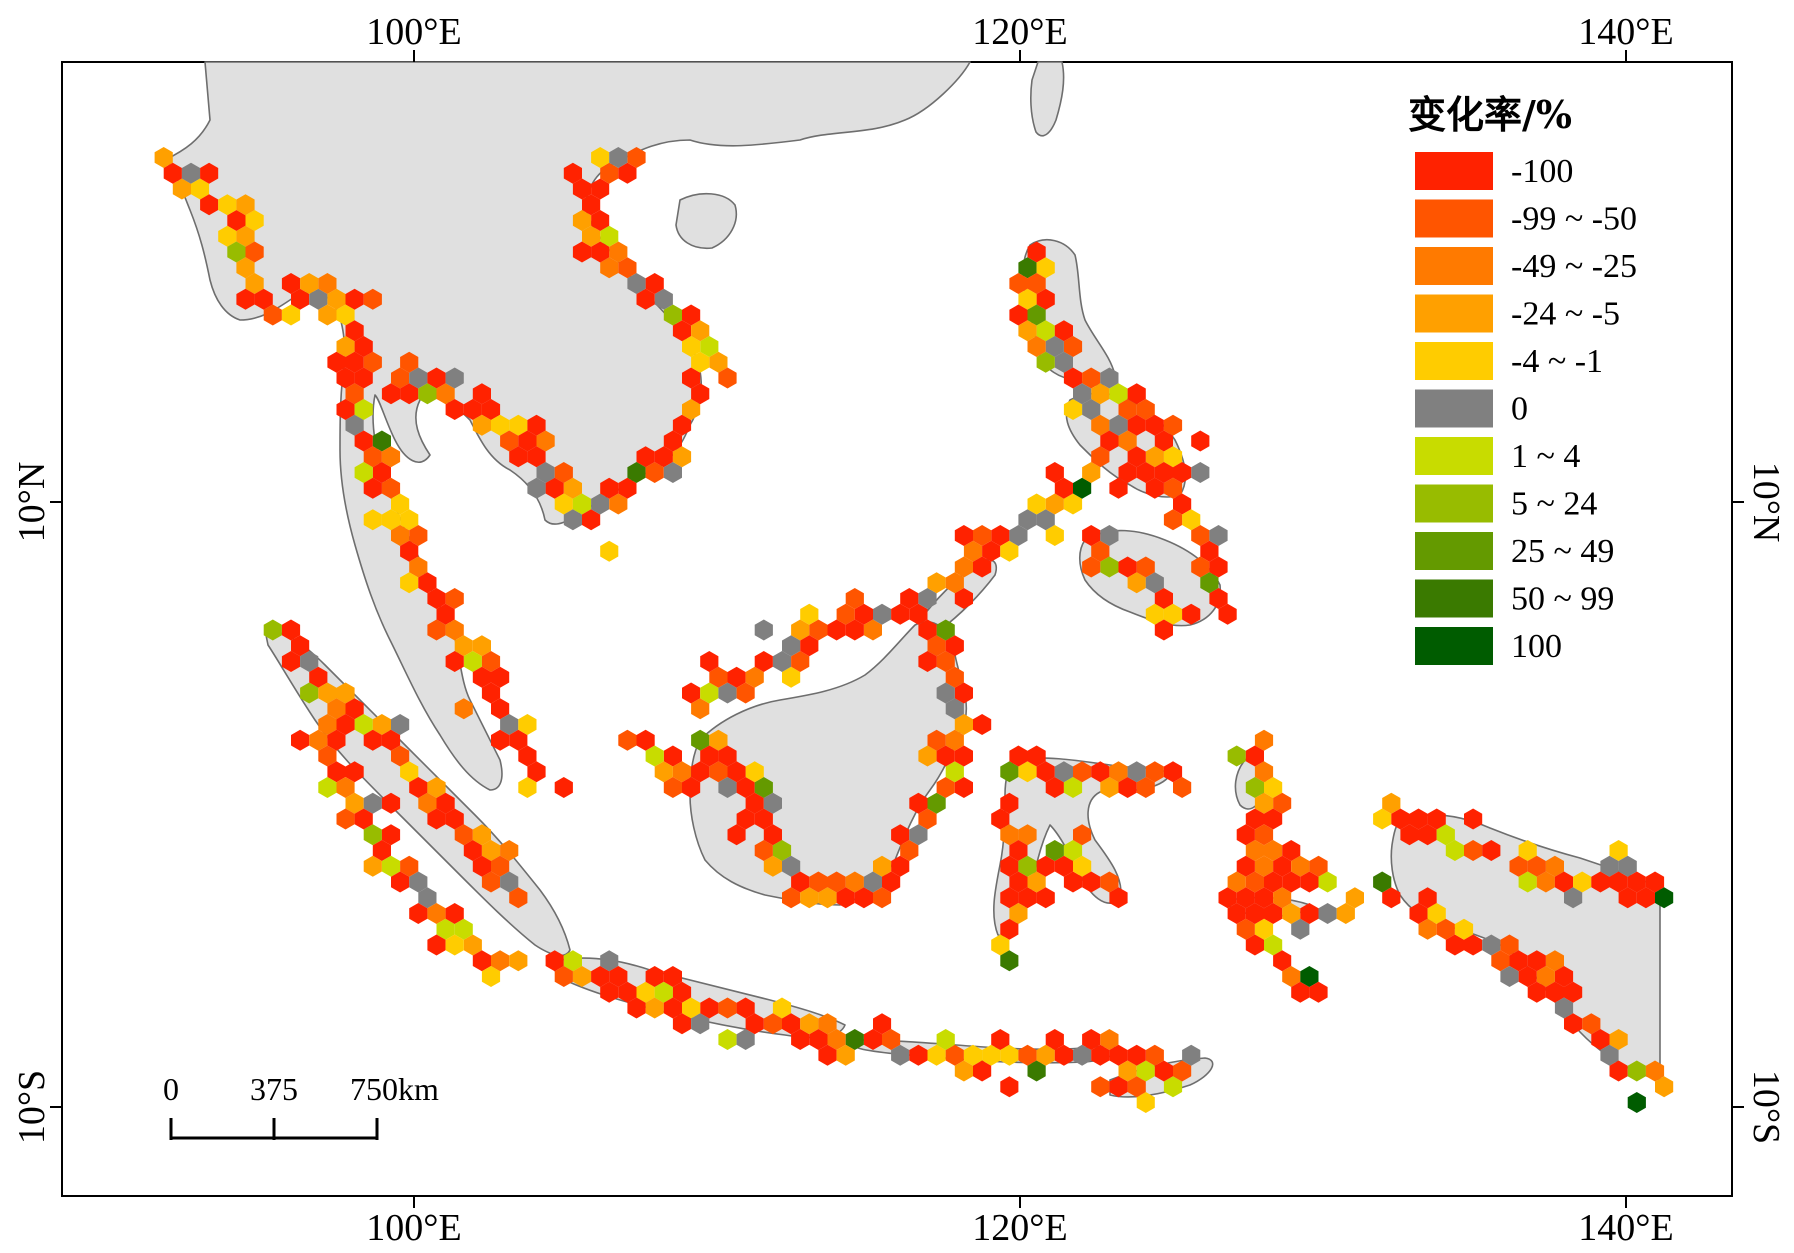 The height and width of the screenshot is (1253, 1794). Describe the element at coordinates (1625, 1228) in the screenshot. I see `bottom-lon-label-140: 140°E` at that location.